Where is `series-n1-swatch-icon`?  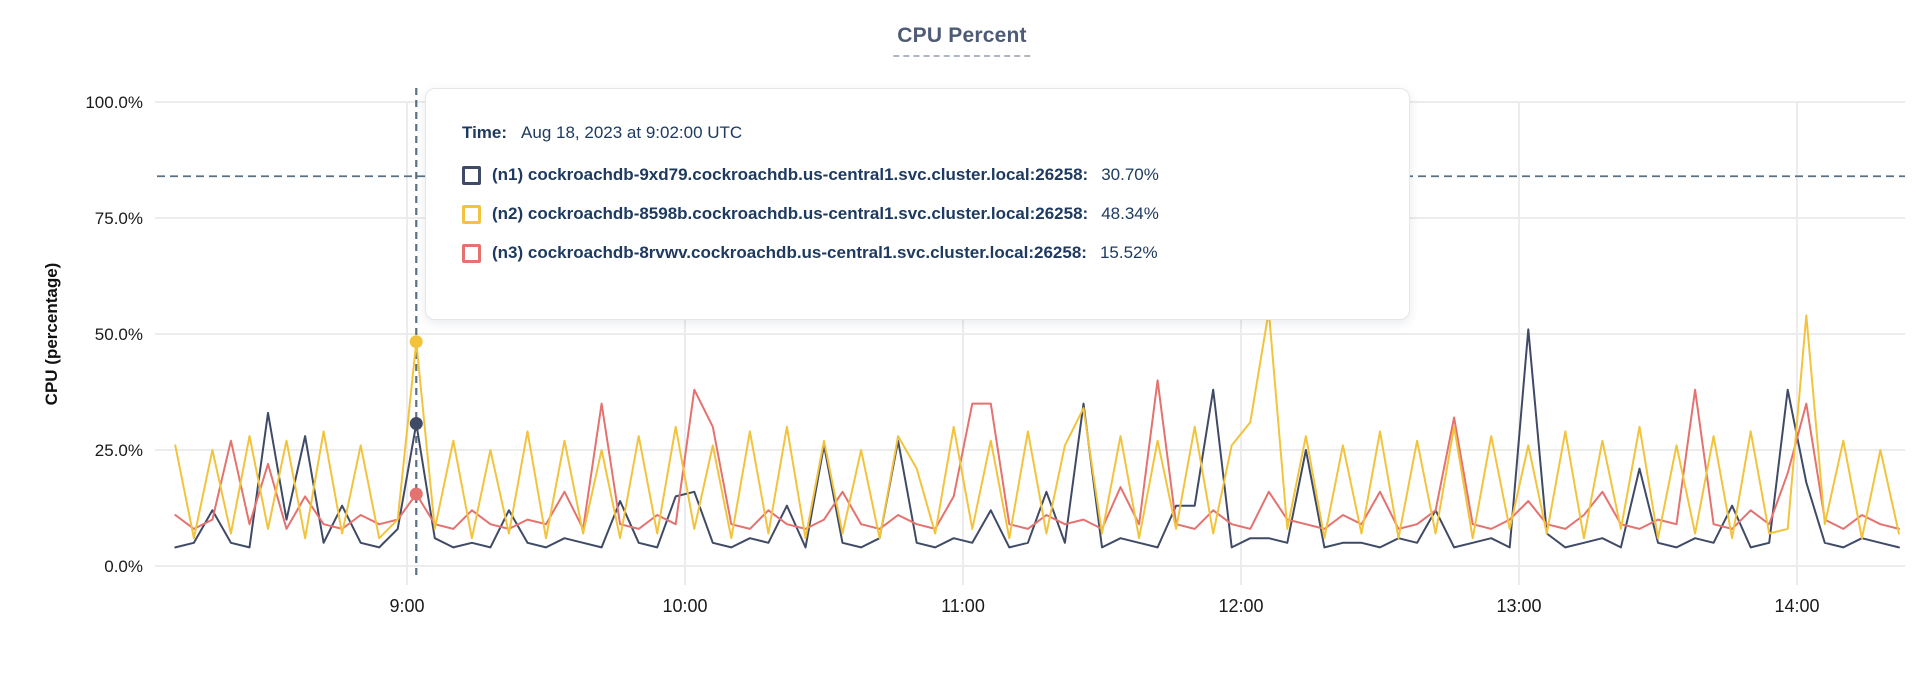
series-n1-swatch-icon is located at coordinates (471, 175).